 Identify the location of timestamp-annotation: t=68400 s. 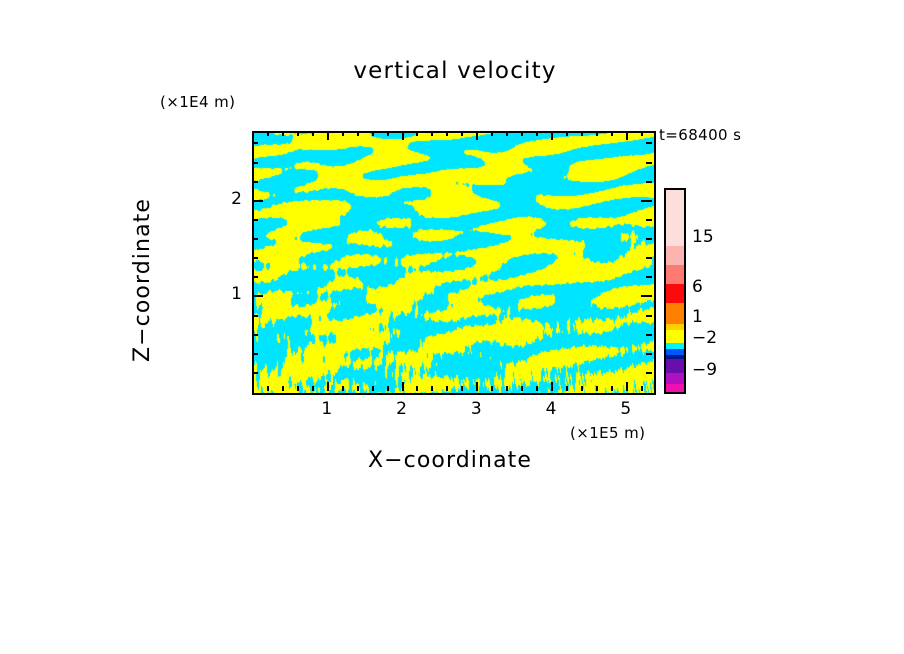
(700, 135).